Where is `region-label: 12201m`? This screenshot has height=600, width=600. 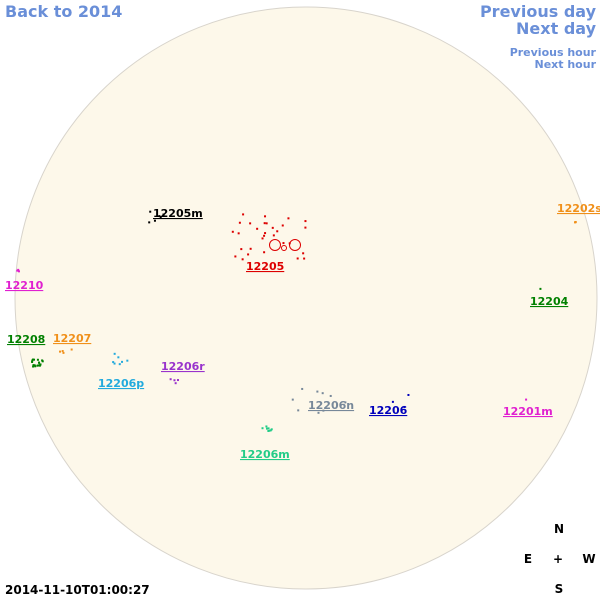
region-label: 12201m is located at coordinates (528, 411).